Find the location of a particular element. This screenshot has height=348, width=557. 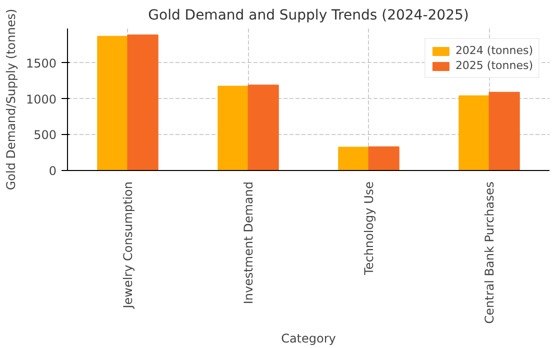

x-tick-label: Central Bank Purchases is located at coordinates (489, 252).